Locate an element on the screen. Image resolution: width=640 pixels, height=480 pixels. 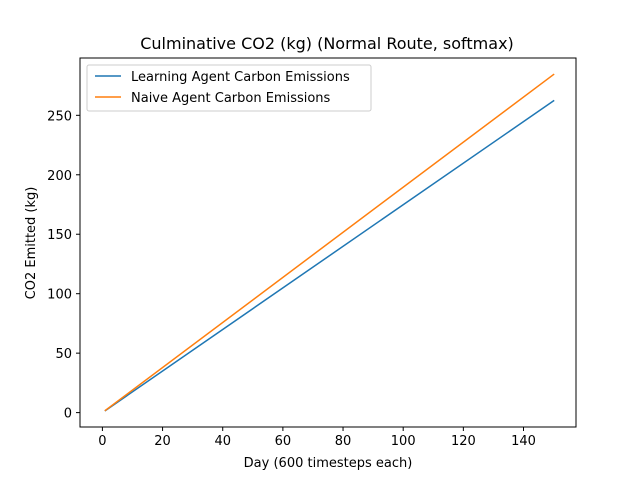
x-tick-label: 120 is located at coordinates (463, 441).